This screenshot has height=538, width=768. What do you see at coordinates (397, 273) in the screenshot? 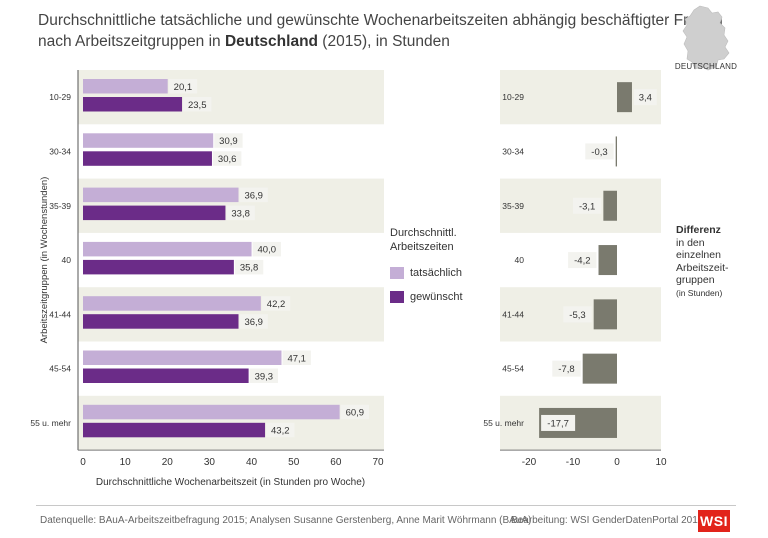
I see `legend-swatch-actual` at bounding box center [397, 273].